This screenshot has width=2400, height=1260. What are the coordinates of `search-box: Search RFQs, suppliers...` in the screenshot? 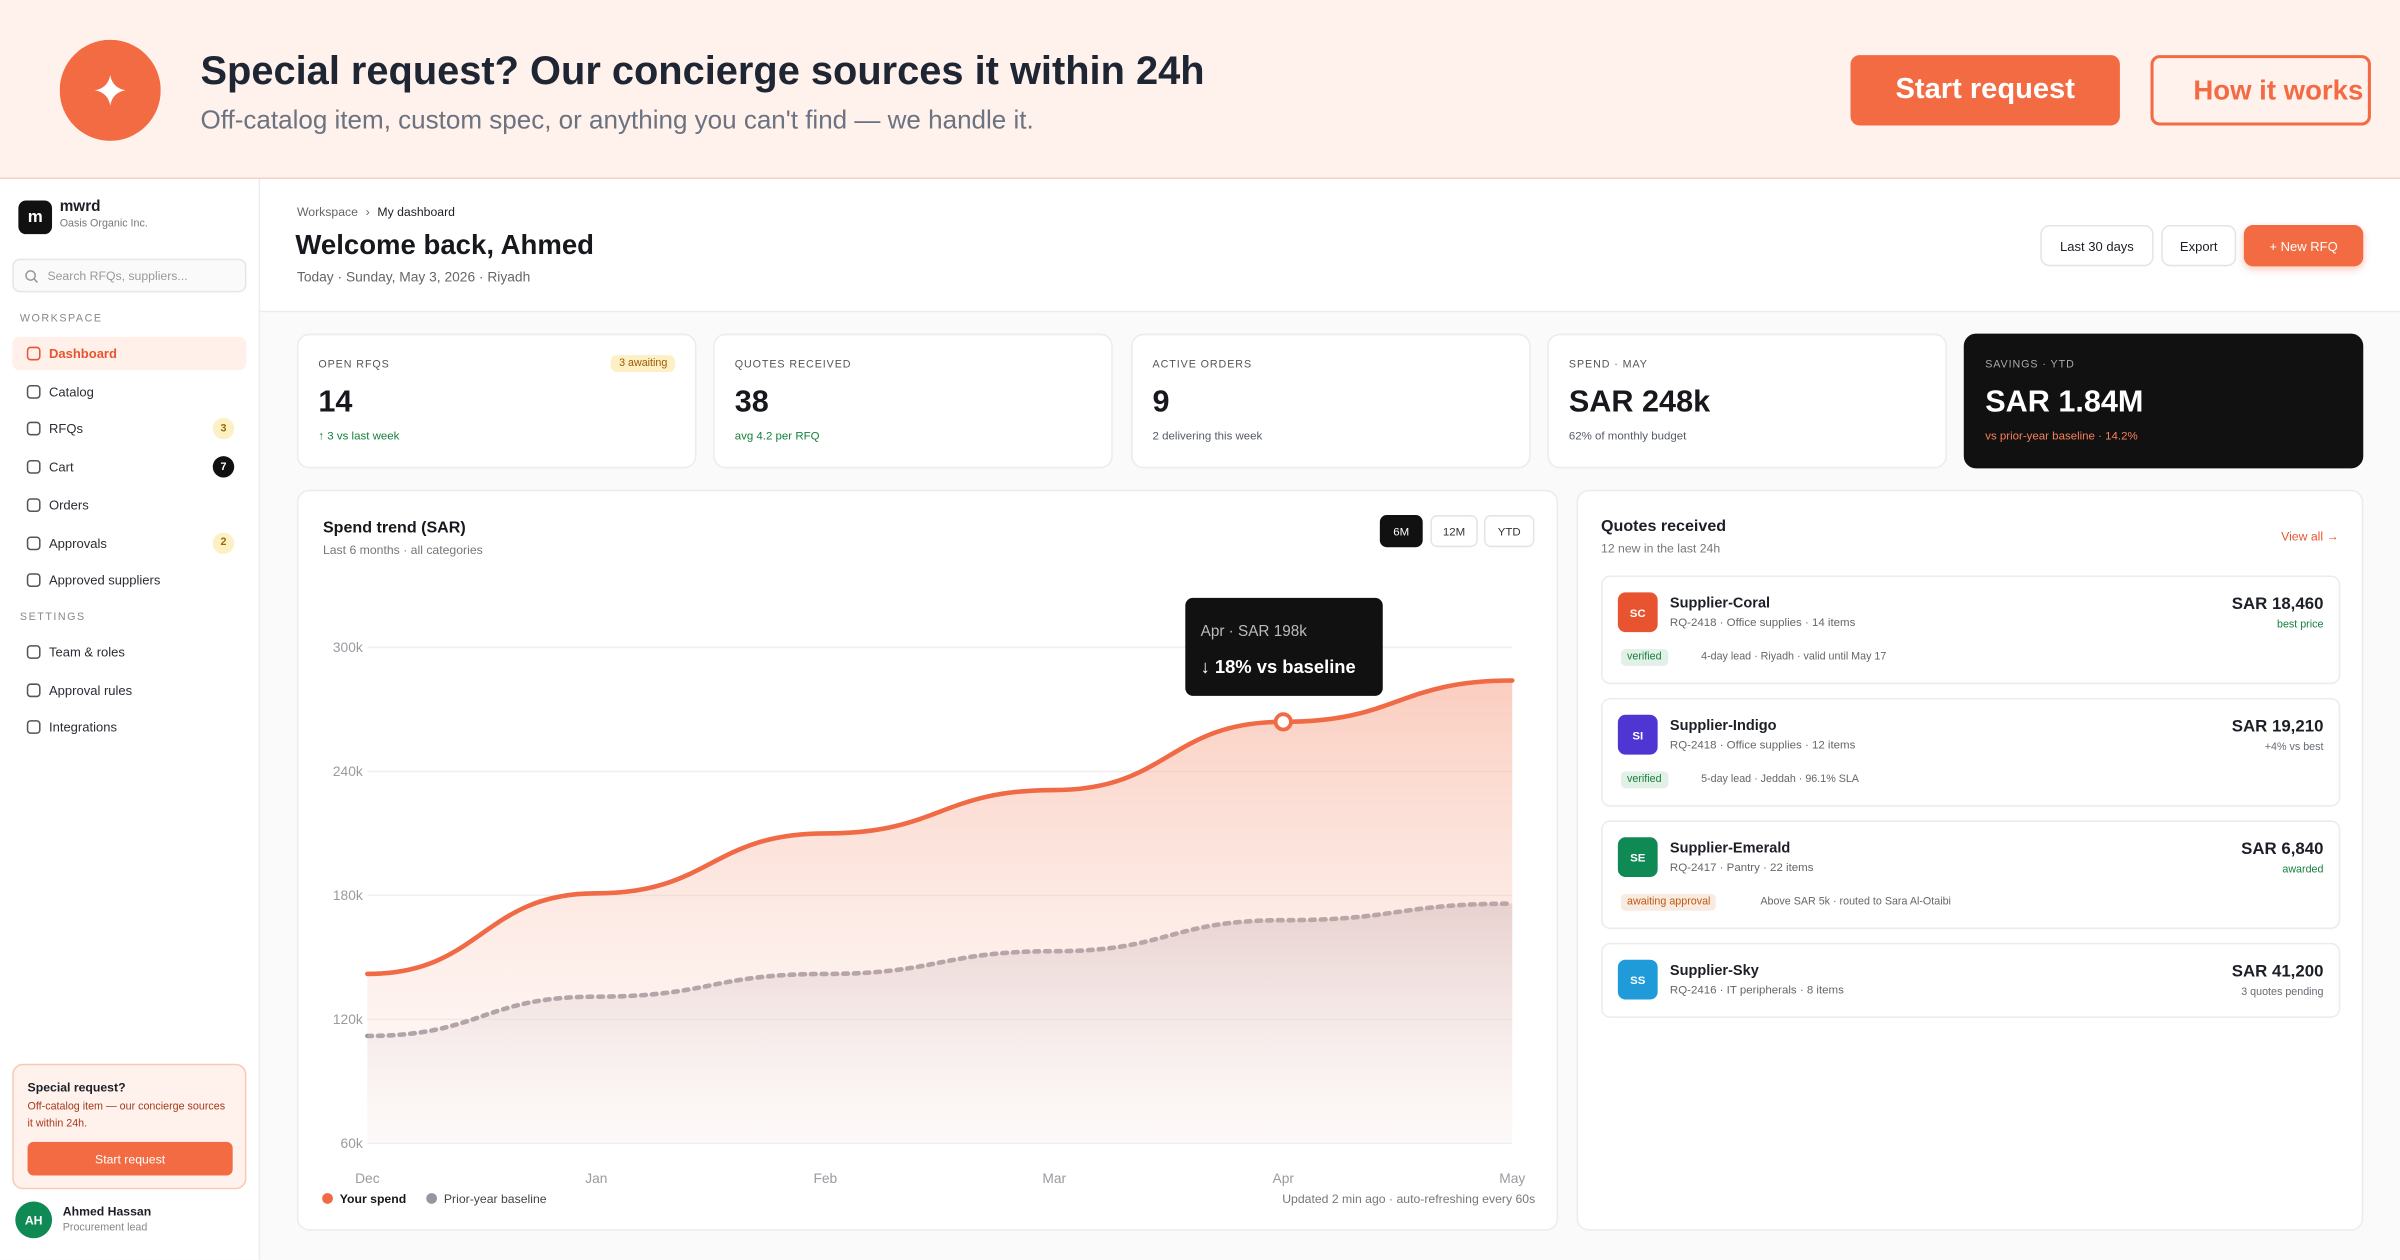 It's located at (129, 275).